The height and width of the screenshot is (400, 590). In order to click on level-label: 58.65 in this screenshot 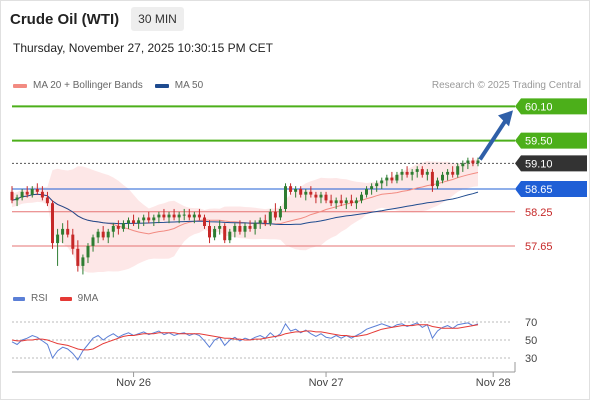, I will do `click(539, 190)`.